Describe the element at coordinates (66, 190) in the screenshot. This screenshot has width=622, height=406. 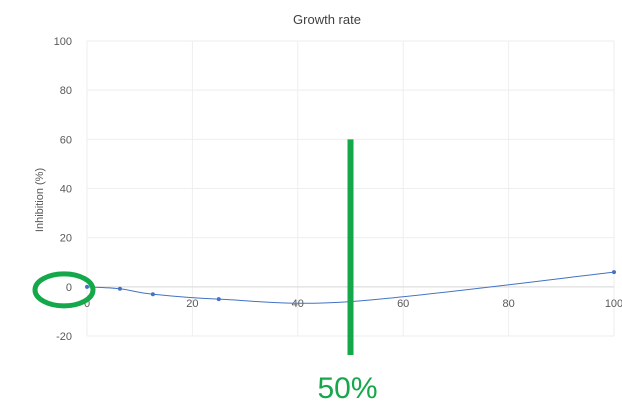
I see `y-tick-label: 40` at that location.